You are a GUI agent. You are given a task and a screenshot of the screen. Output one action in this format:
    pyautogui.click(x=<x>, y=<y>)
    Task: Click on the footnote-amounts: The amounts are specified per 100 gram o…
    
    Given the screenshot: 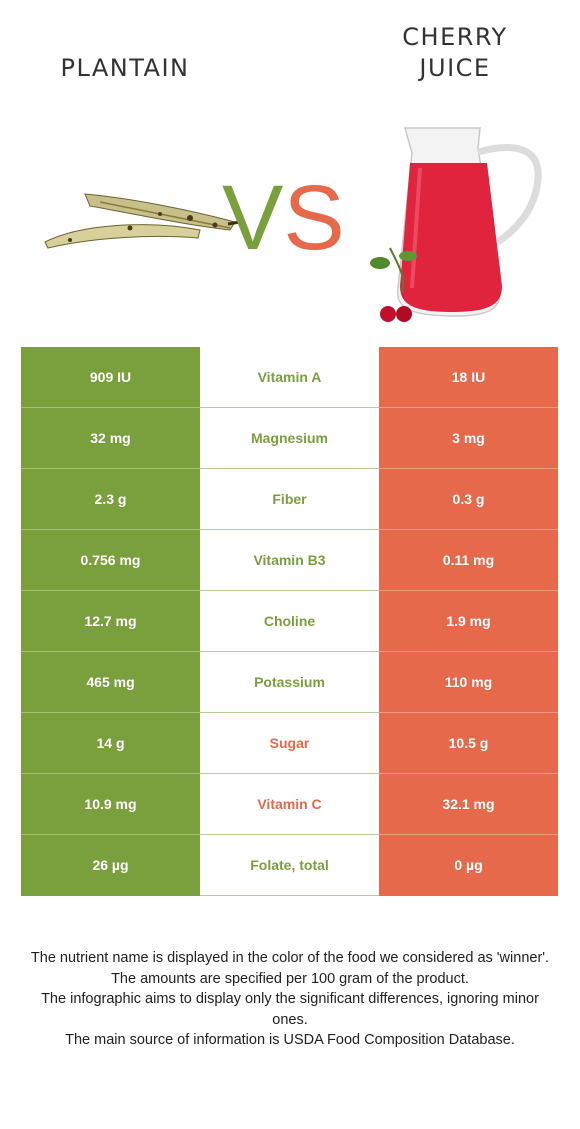 What is the action you would take?
    pyautogui.click(x=290, y=978)
    